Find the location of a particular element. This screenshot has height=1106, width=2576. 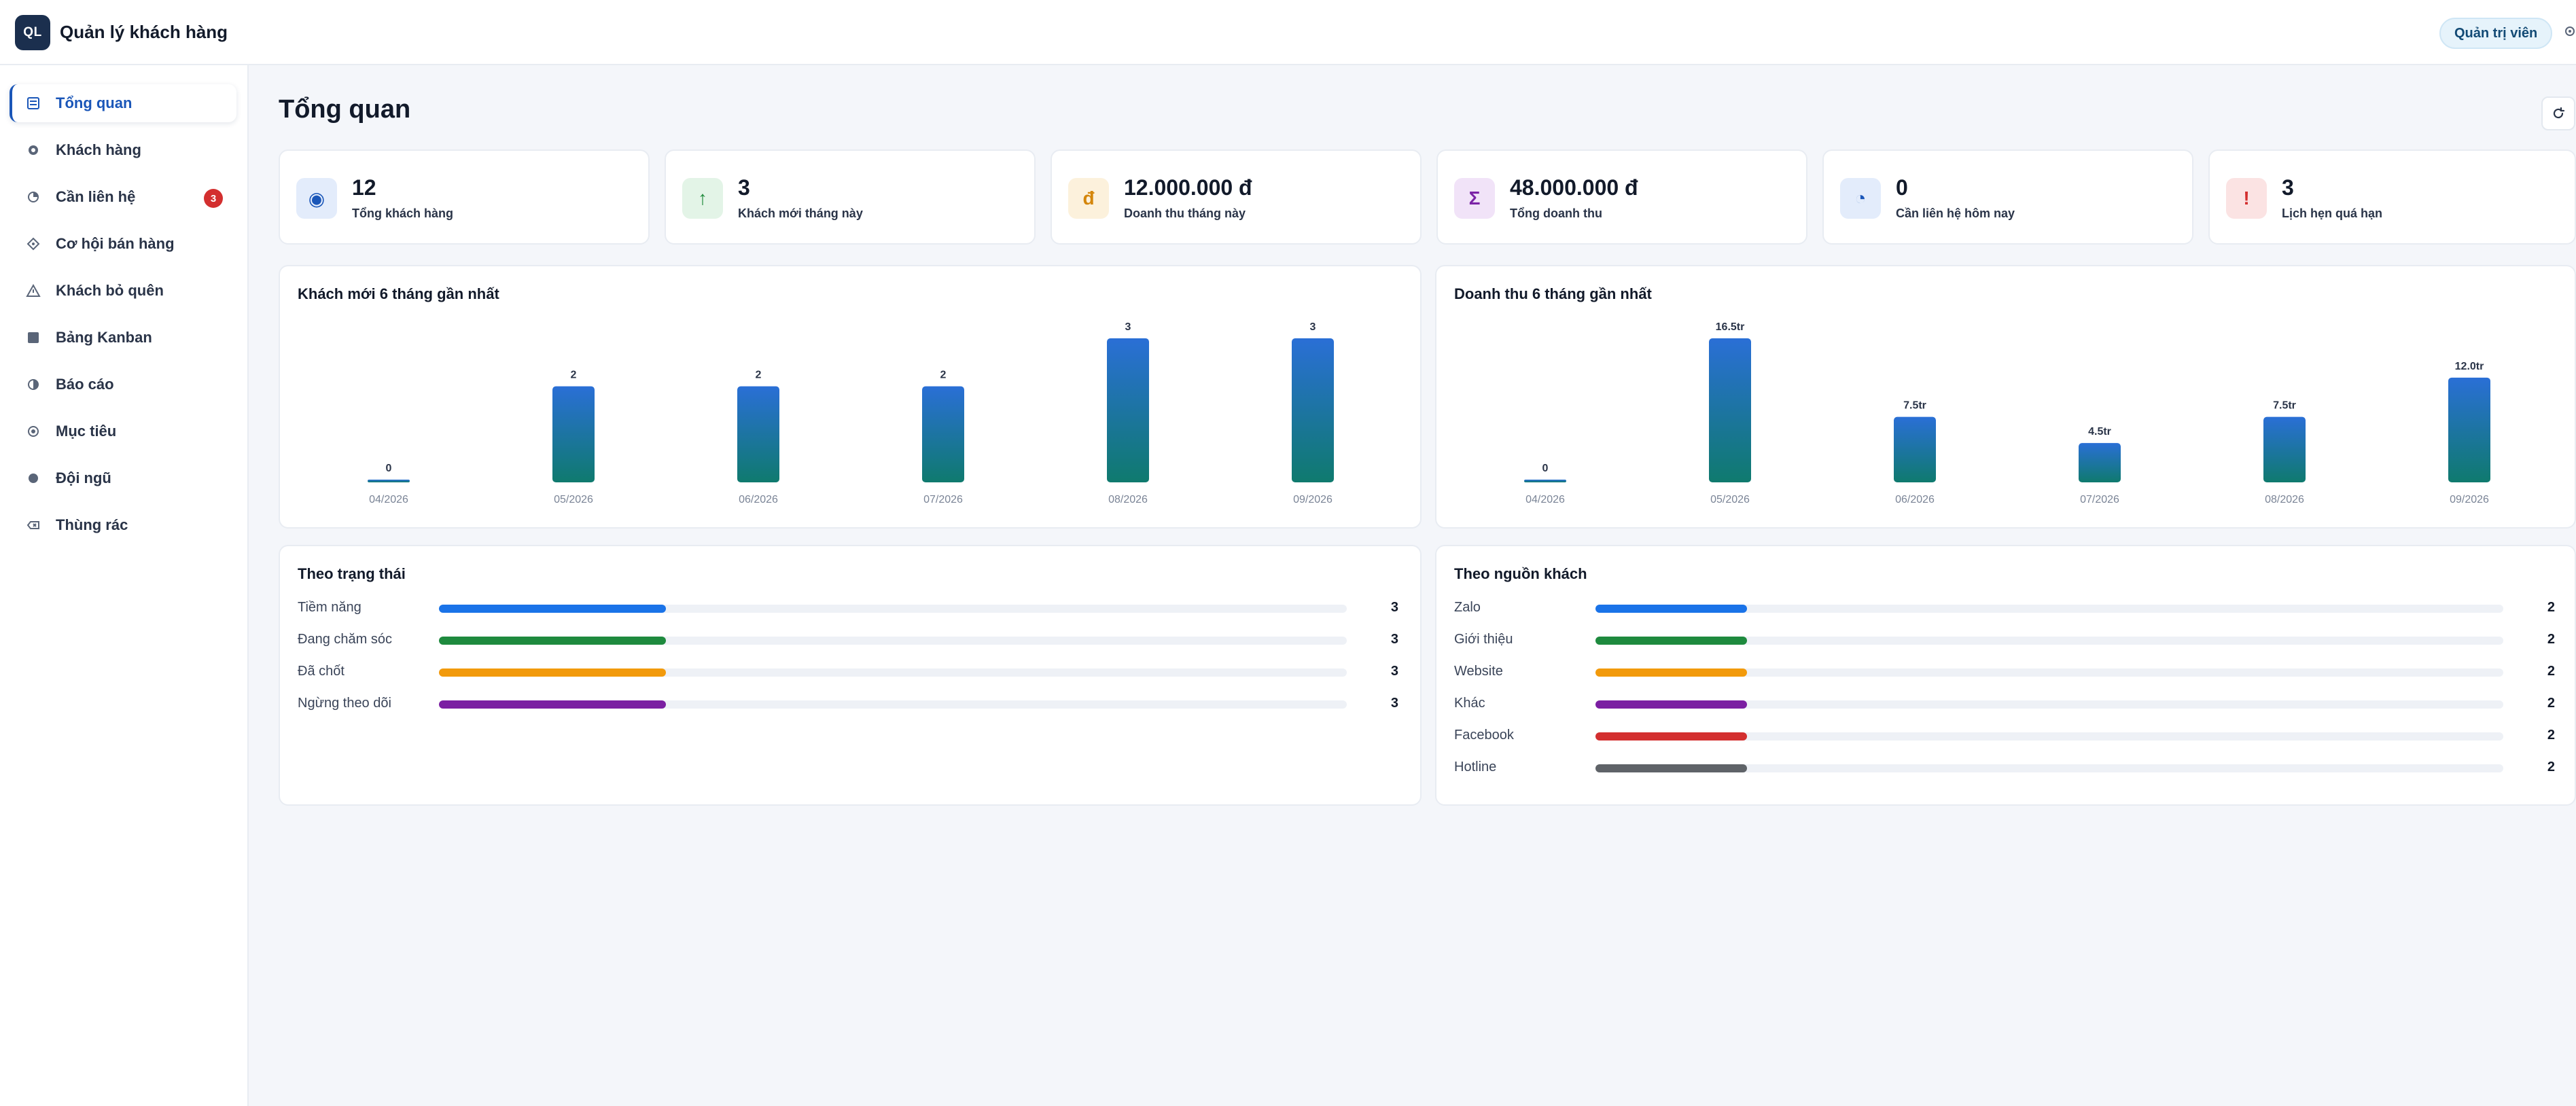

row-label: Tiềm năng is located at coordinates (329, 607).